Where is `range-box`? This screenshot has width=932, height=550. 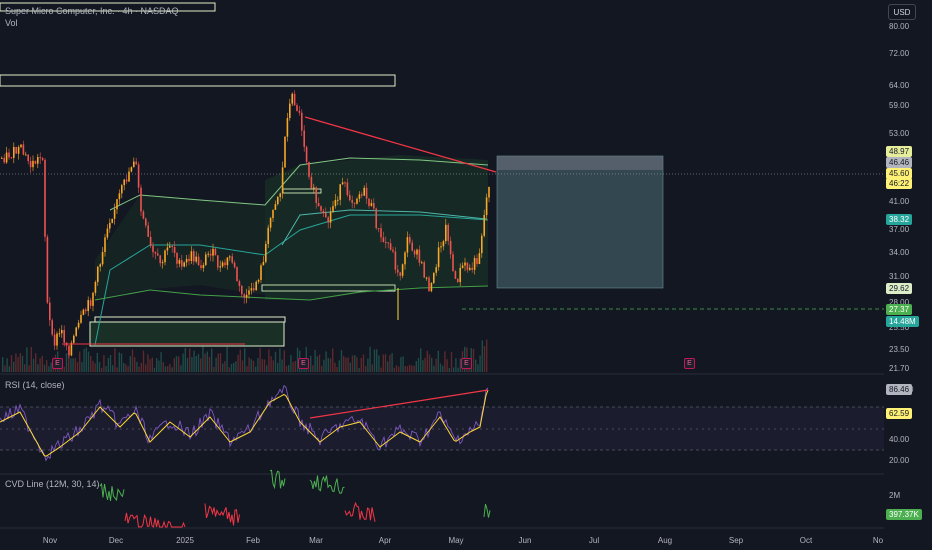
range-box is located at coordinates (108, 7).